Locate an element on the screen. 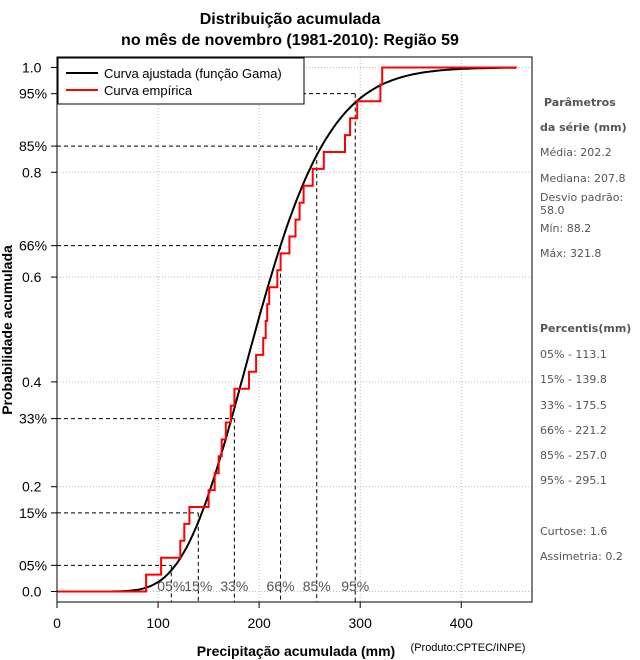 This screenshot has width=640, height=660. stat-min: Mín: 88.2 is located at coordinates (566, 228).